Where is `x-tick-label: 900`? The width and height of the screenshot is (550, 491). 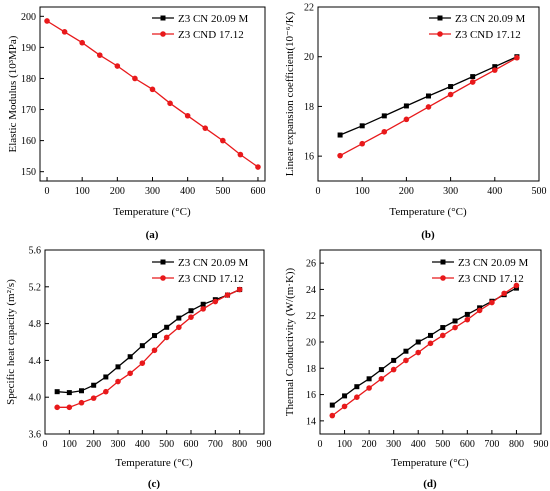 x-tick-label: 900 is located at coordinates (264, 444).